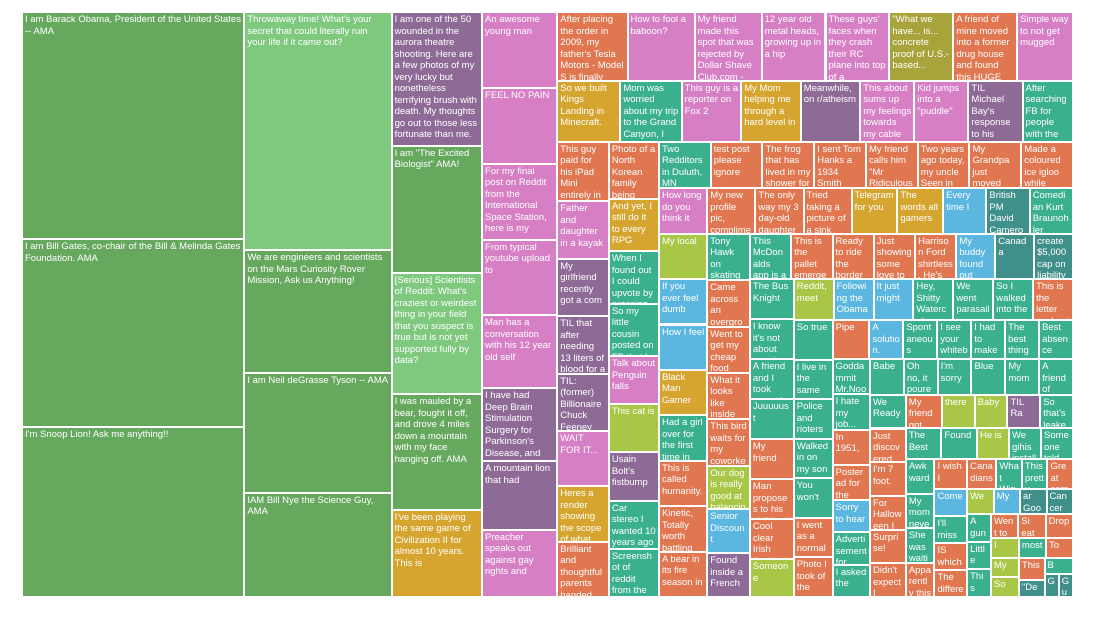 The height and width of the screenshot is (622, 1094). What do you see at coordinates (683, 574) in the screenshot?
I see `treemap-cell: A bear in its fire season in` at bounding box center [683, 574].